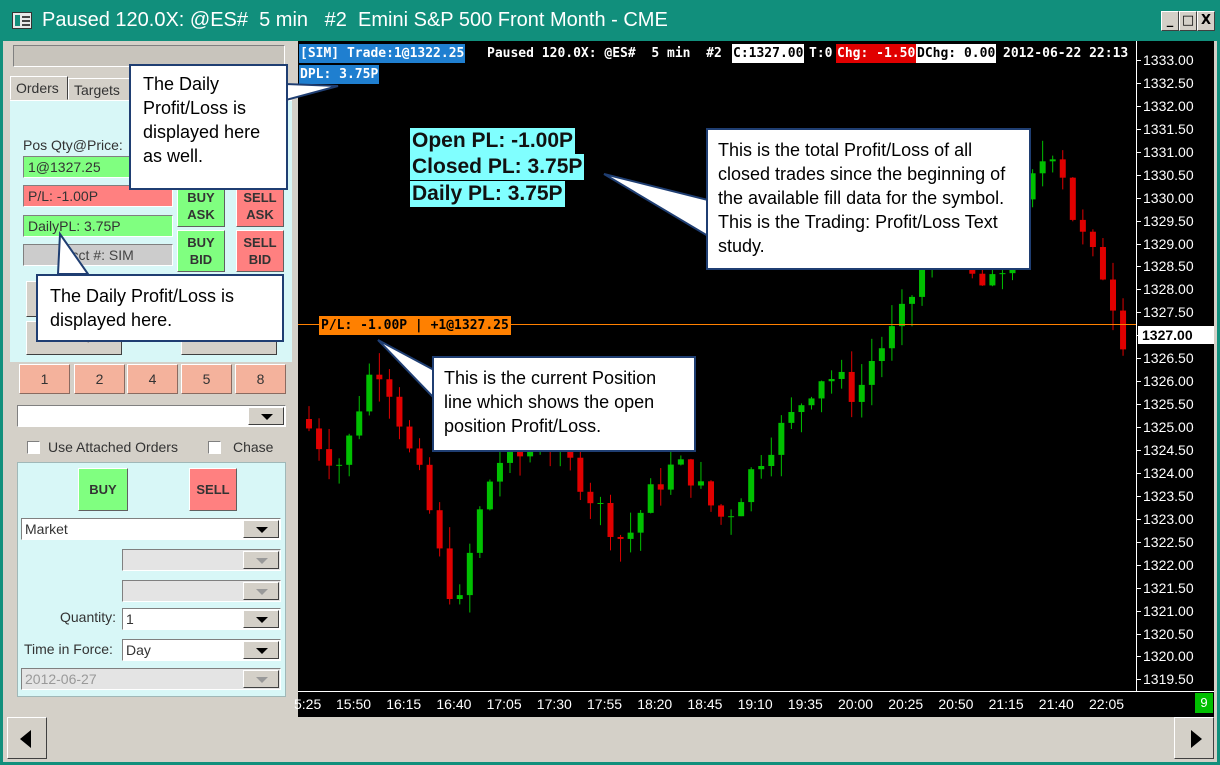 The height and width of the screenshot is (765, 1220). Describe the element at coordinates (260, 206) in the screenshot. I see `sell-ask-button: SELL ASK` at that location.